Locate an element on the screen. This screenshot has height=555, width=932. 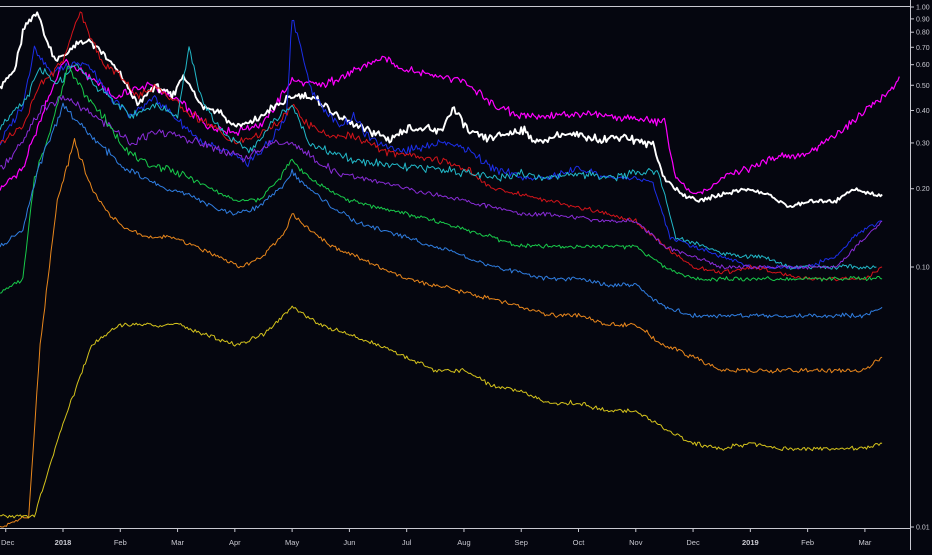
x-tick-label: Aug is located at coordinates (463, 542).